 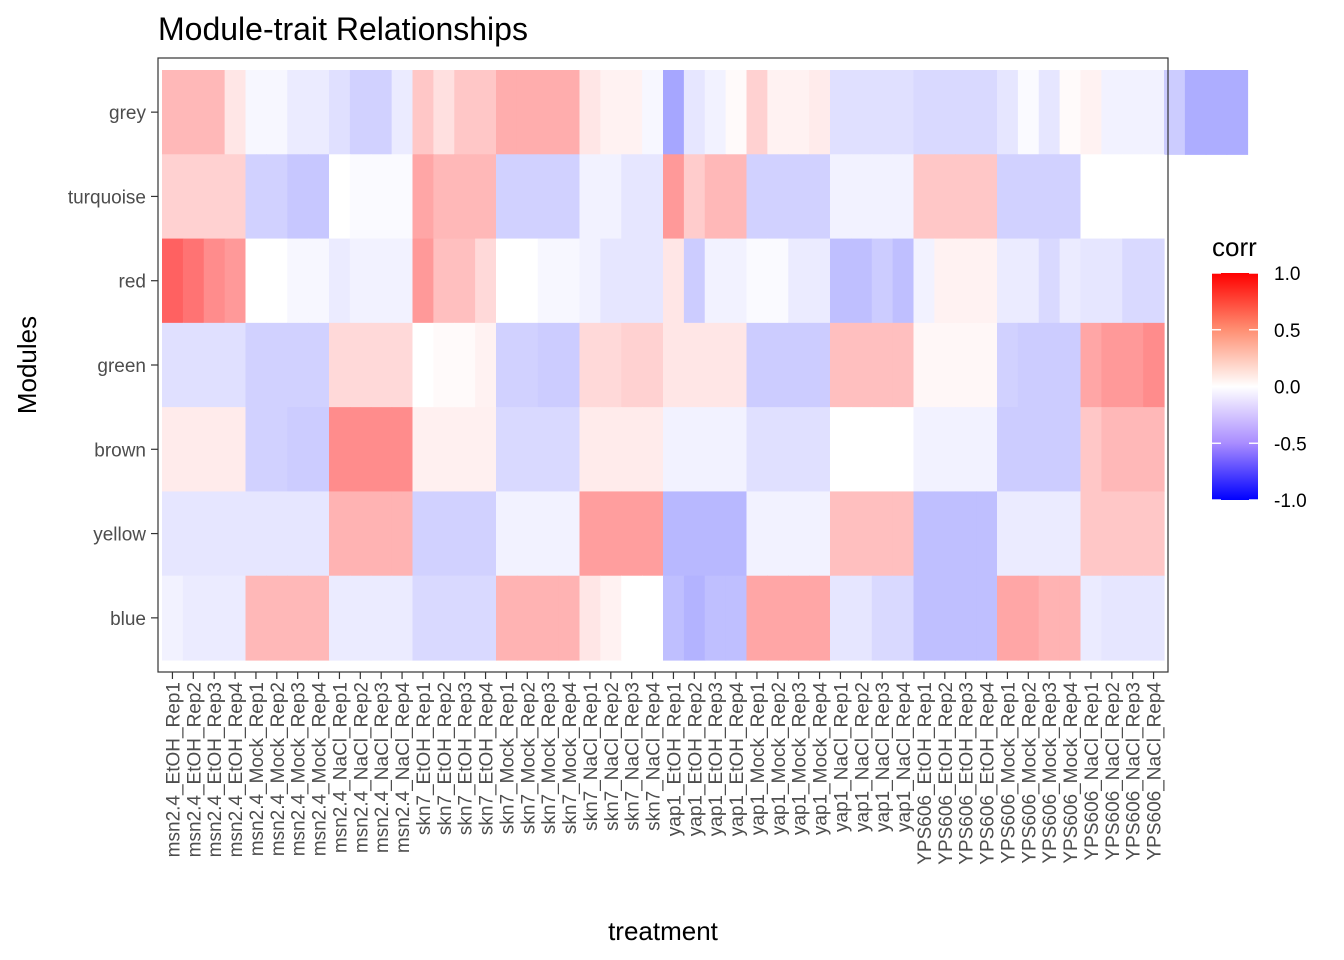 What do you see at coordinates (257, 769) in the screenshot?
I see `x-tick-label: msn2.4_Mock_Rep1` at bounding box center [257, 769].